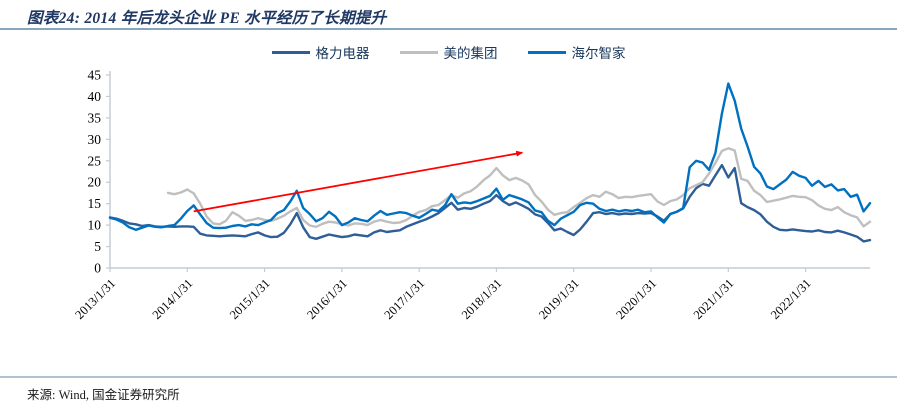  What do you see at coordinates (95, 182) in the screenshot?
I see `y-tick-label: 20` at bounding box center [95, 182].